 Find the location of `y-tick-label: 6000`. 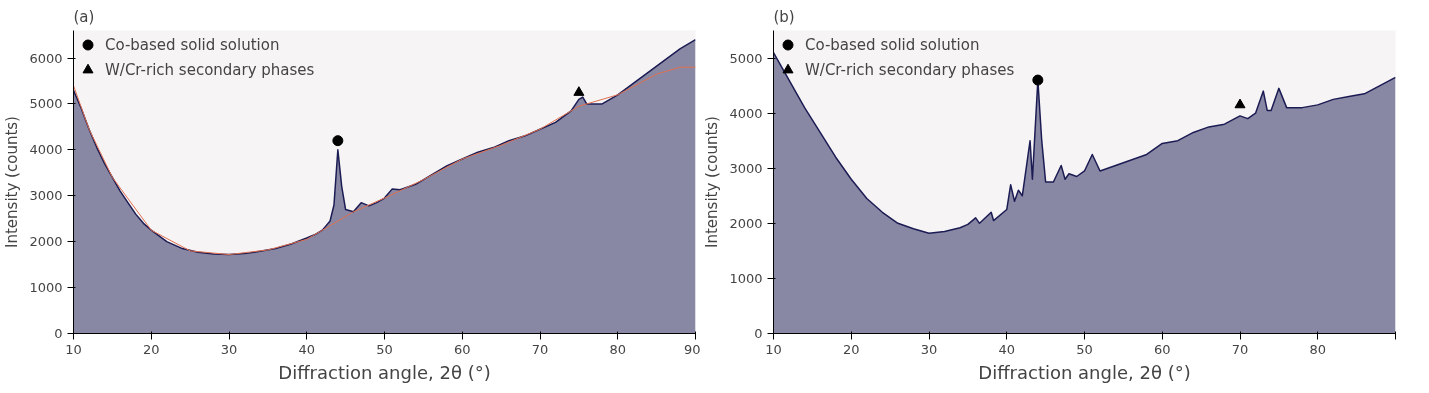

y-tick-label: 6000 is located at coordinates (46, 58).